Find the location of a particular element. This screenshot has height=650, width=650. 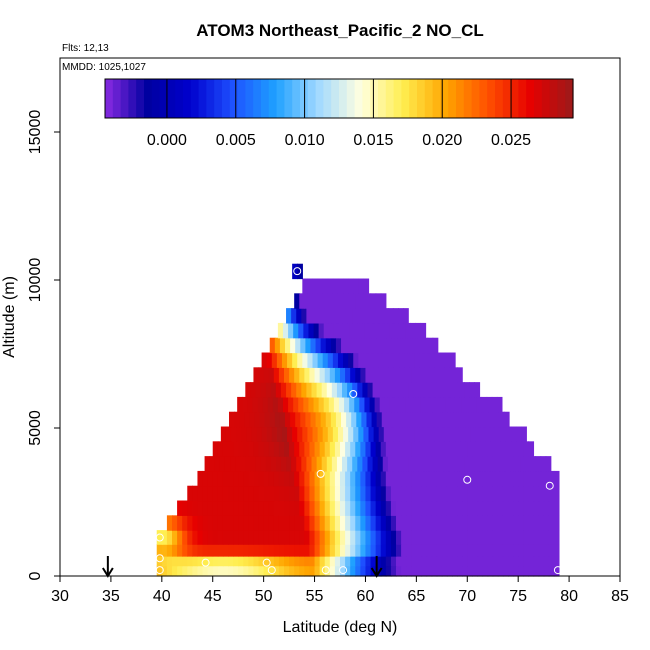

x-tick-label: 60 is located at coordinates (366, 596).